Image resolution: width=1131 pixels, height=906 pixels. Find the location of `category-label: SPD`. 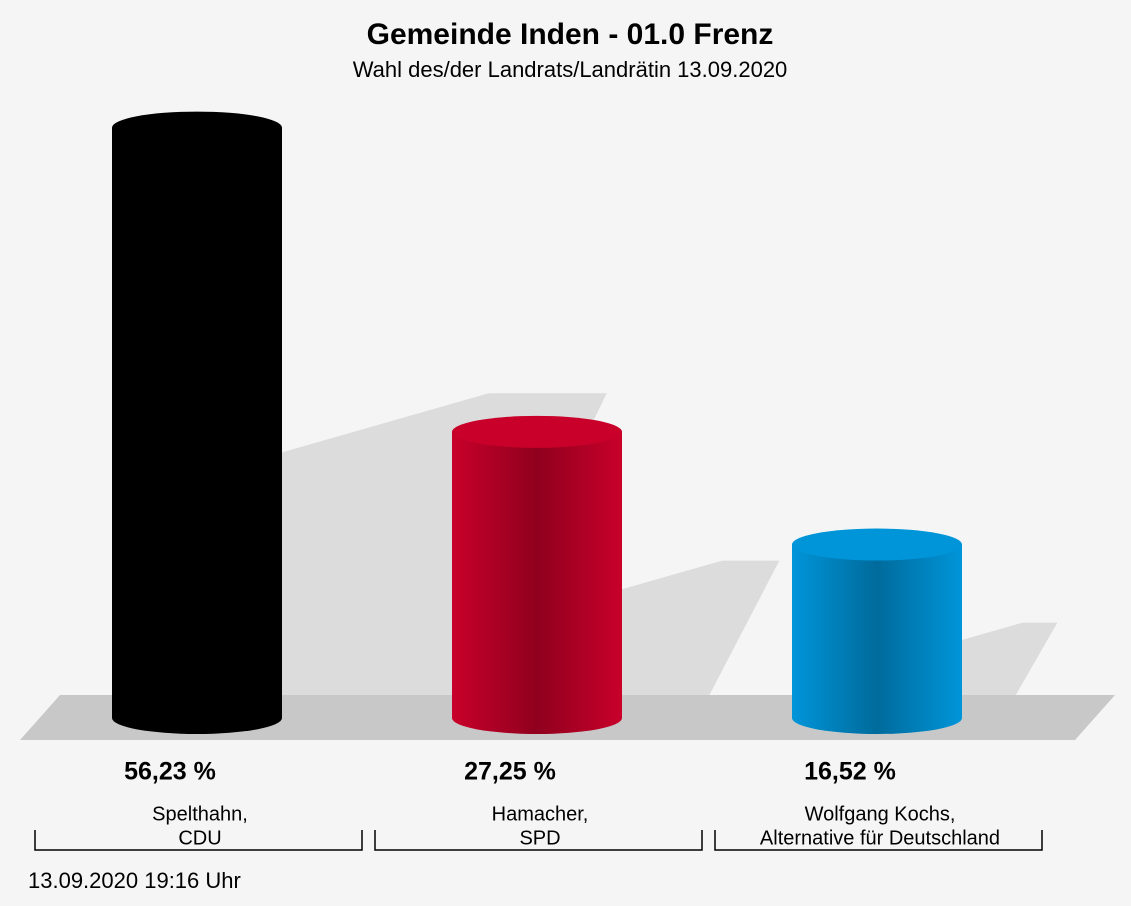

category-label: SPD is located at coordinates (539, 838).